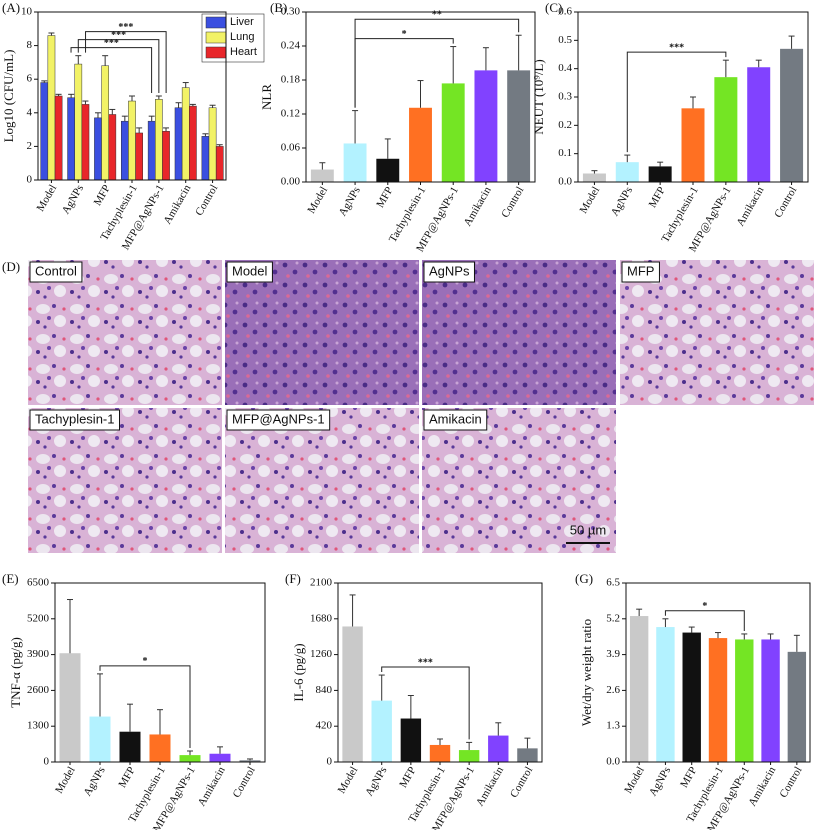 The height and width of the screenshot is (830, 815). I want to click on y-tick-label: 1.3, so click(613, 726).